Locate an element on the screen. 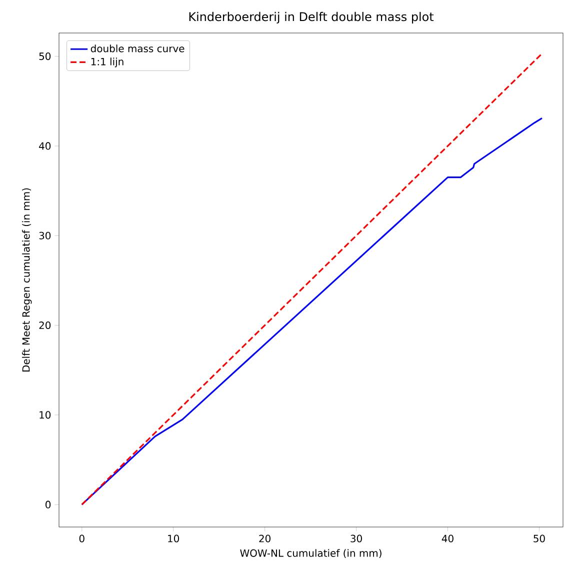 The width and height of the screenshot is (566, 572). chart-title: Kinderboerderij in Delft double mass plot is located at coordinates (311, 18).